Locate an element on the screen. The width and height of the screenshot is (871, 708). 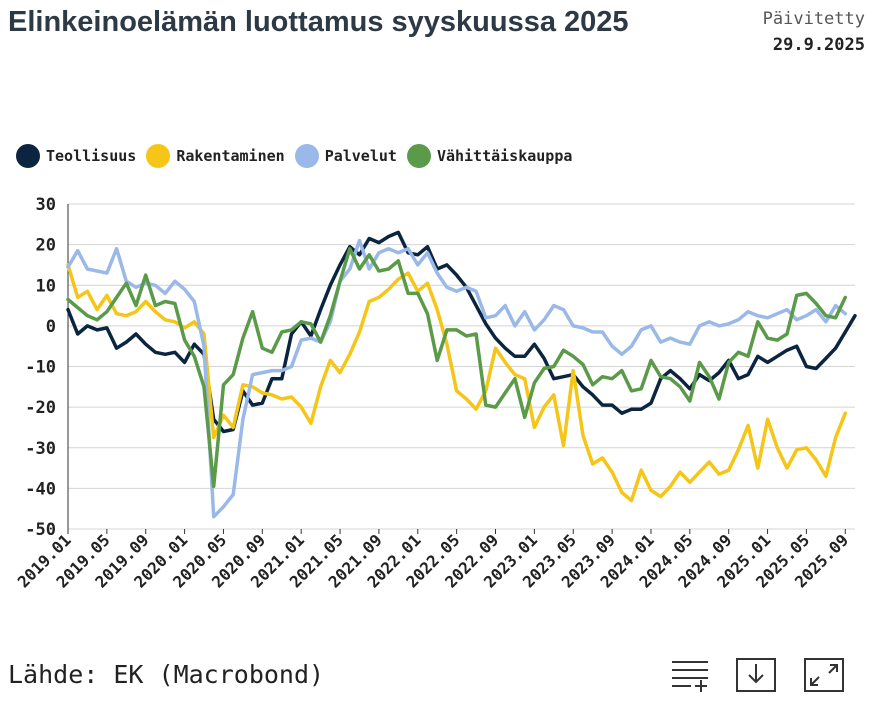
legend-label: Rakentaminen is located at coordinates (230, 156).